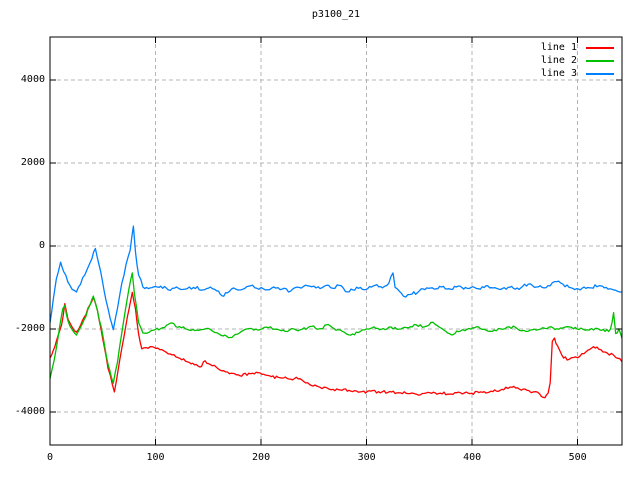 The image size is (640, 480). Describe the element at coordinates (600, 73) in the screenshot. I see `legend-line-sample-blue` at that location.